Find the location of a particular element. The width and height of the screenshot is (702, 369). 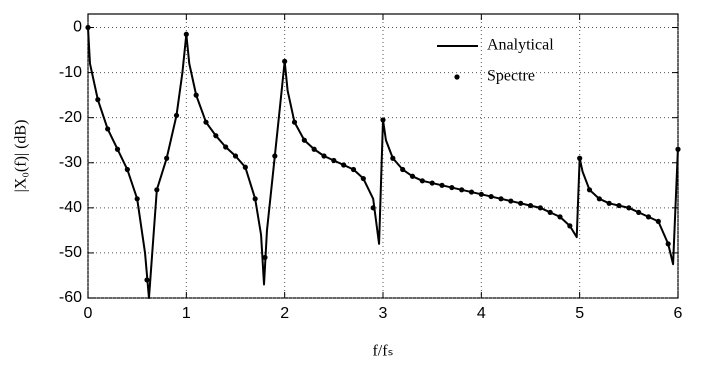

y-tick-label: -40 is located at coordinates (70, 207).